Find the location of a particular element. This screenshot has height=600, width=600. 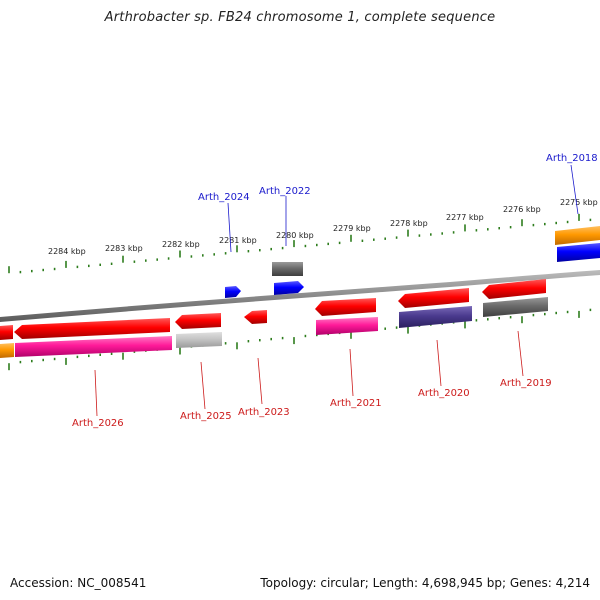

gene-arth-2020-red is located at coordinates (433, 298).